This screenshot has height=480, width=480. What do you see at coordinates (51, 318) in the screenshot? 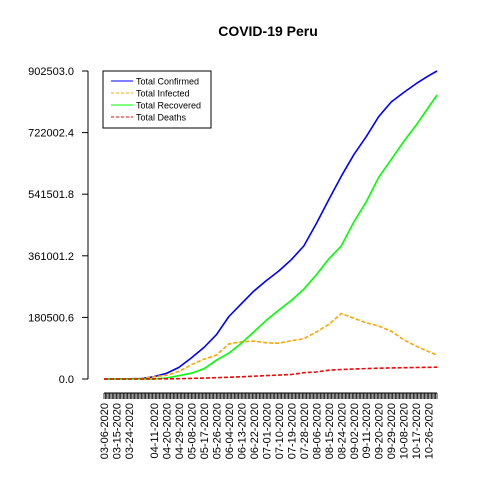
I see `y-tick-label: 180500.6` at bounding box center [51, 318].